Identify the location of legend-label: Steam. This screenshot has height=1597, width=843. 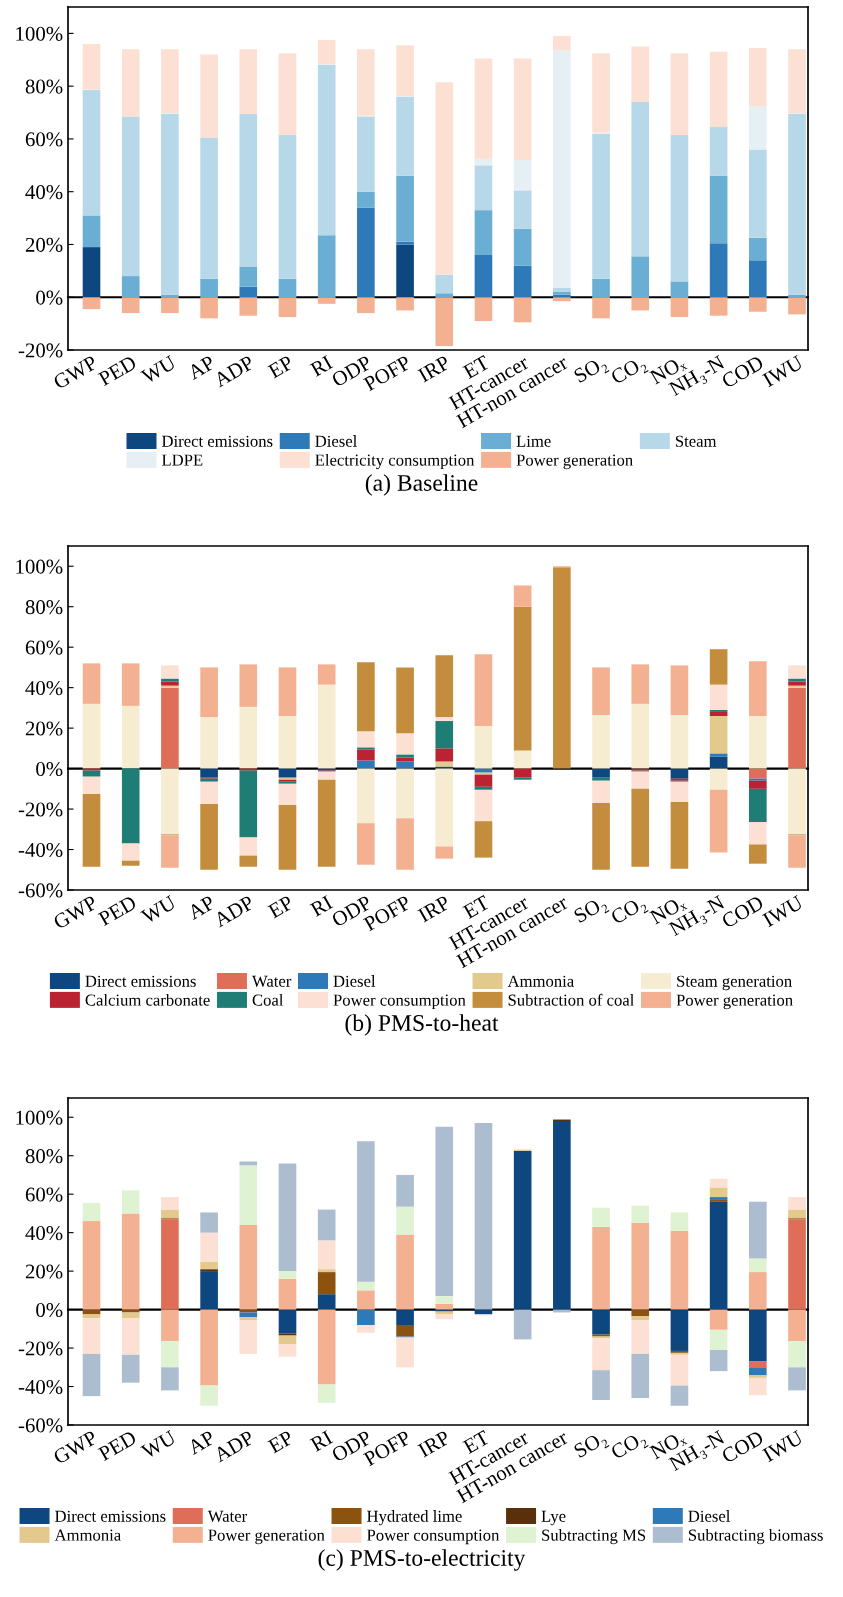
(696, 441).